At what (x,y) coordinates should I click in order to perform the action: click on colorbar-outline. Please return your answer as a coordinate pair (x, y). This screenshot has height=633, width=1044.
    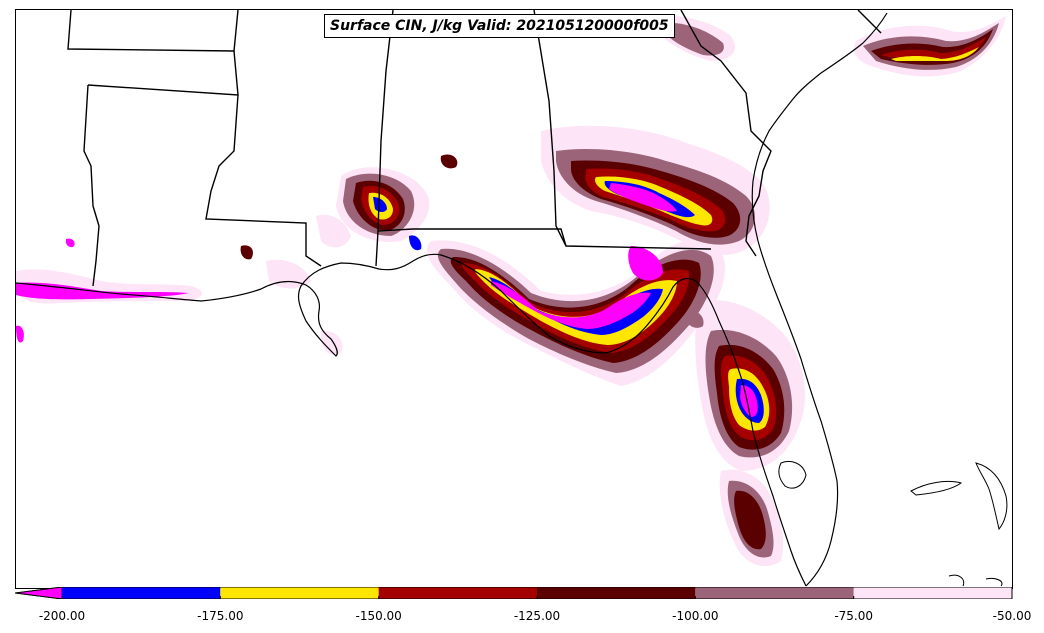
    Looking at the image, I should click on (514, 593).